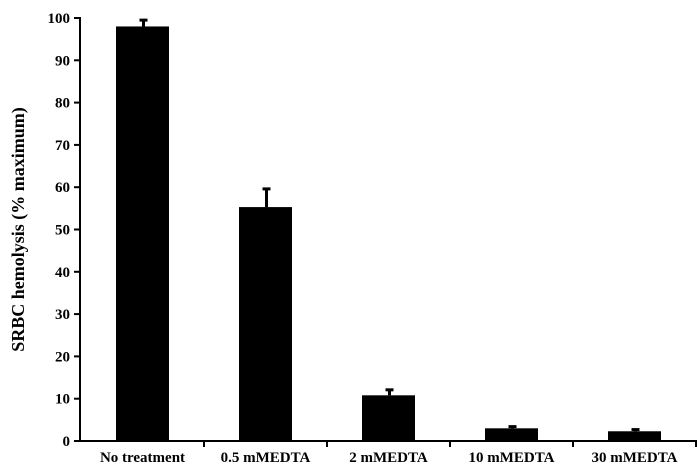 Image resolution: width=697 pixels, height=466 pixels. I want to click on y-tick-label: 30, so click(62, 315).